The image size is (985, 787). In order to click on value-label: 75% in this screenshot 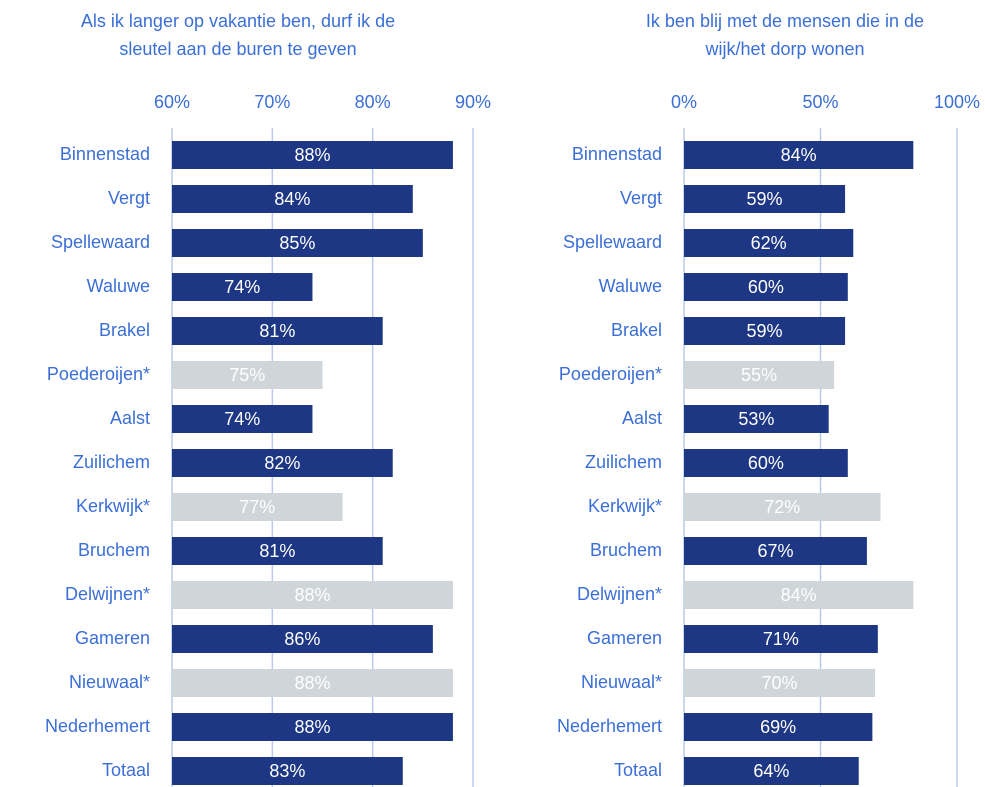, I will do `click(247, 375)`.